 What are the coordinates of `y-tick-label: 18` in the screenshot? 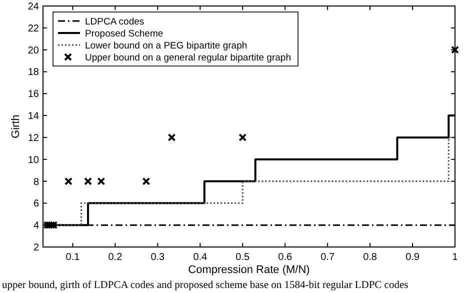 It's located at (34, 72).